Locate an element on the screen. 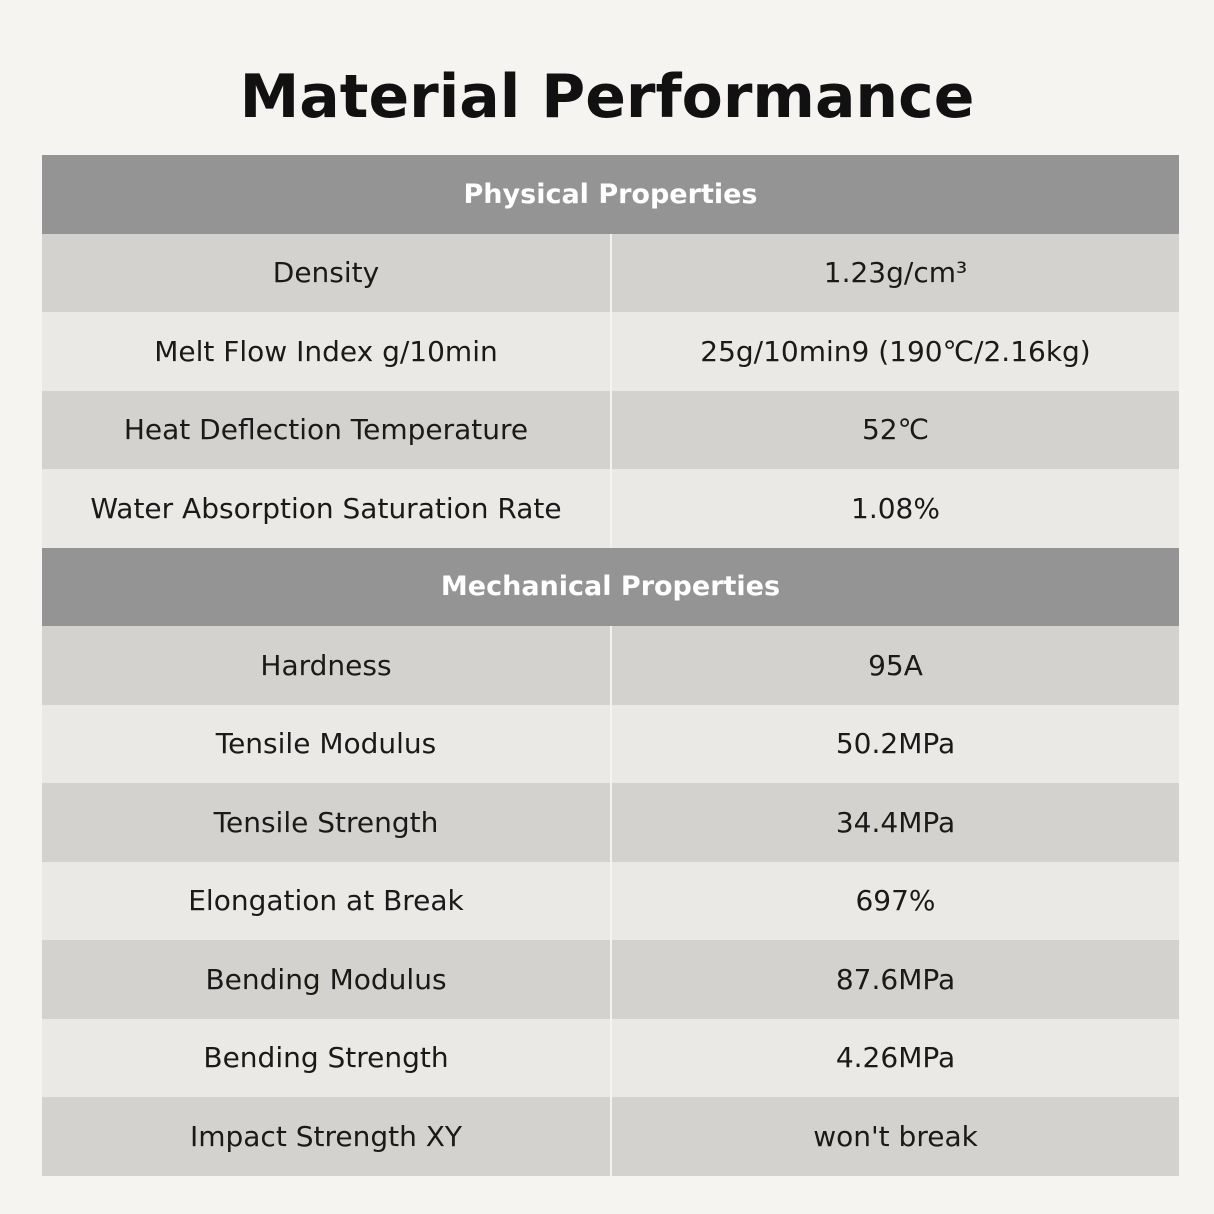 This screenshot has width=1214, height=1214. property-name: Heat Deflection Temperature is located at coordinates (327, 429).